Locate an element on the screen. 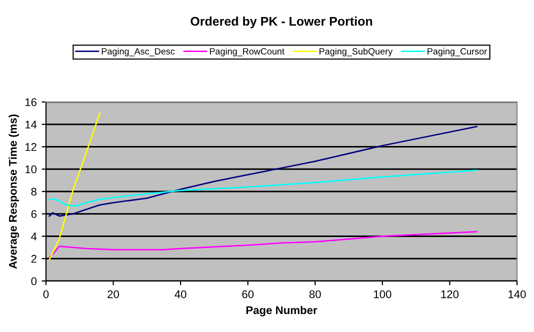 The height and width of the screenshot is (332, 534). chart-title: Ordered by PK - Lower Portion is located at coordinates (281, 22).